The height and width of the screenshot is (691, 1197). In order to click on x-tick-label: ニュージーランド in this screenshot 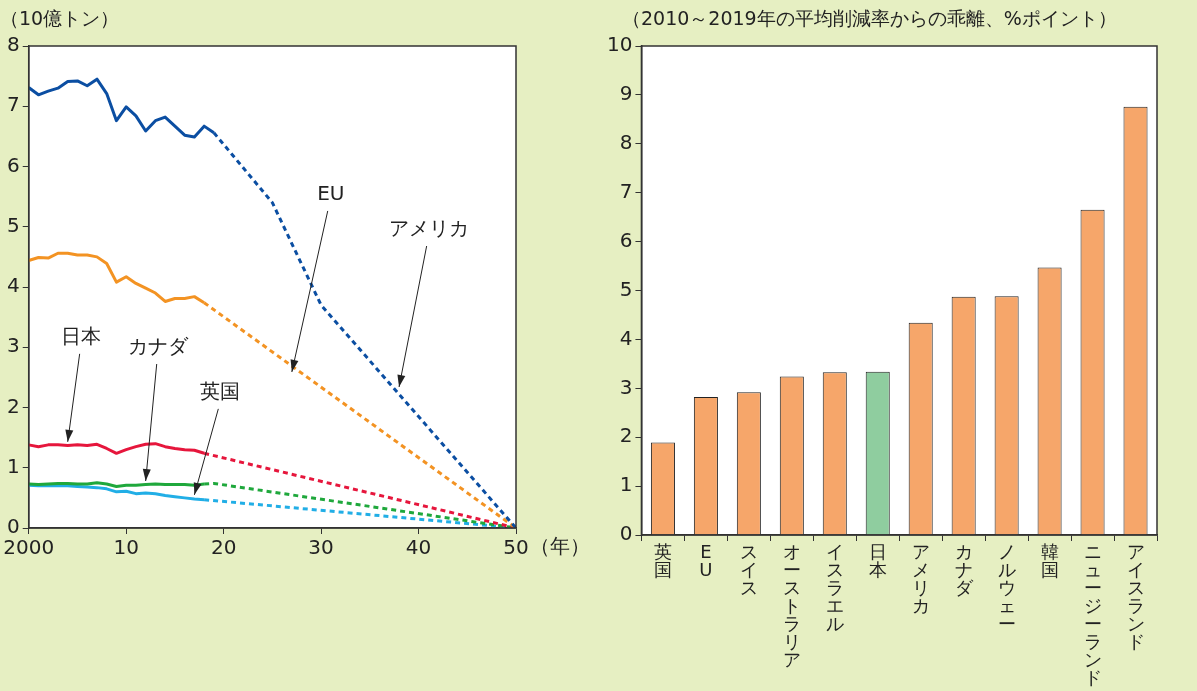, I will do `click(1092, 614)`.